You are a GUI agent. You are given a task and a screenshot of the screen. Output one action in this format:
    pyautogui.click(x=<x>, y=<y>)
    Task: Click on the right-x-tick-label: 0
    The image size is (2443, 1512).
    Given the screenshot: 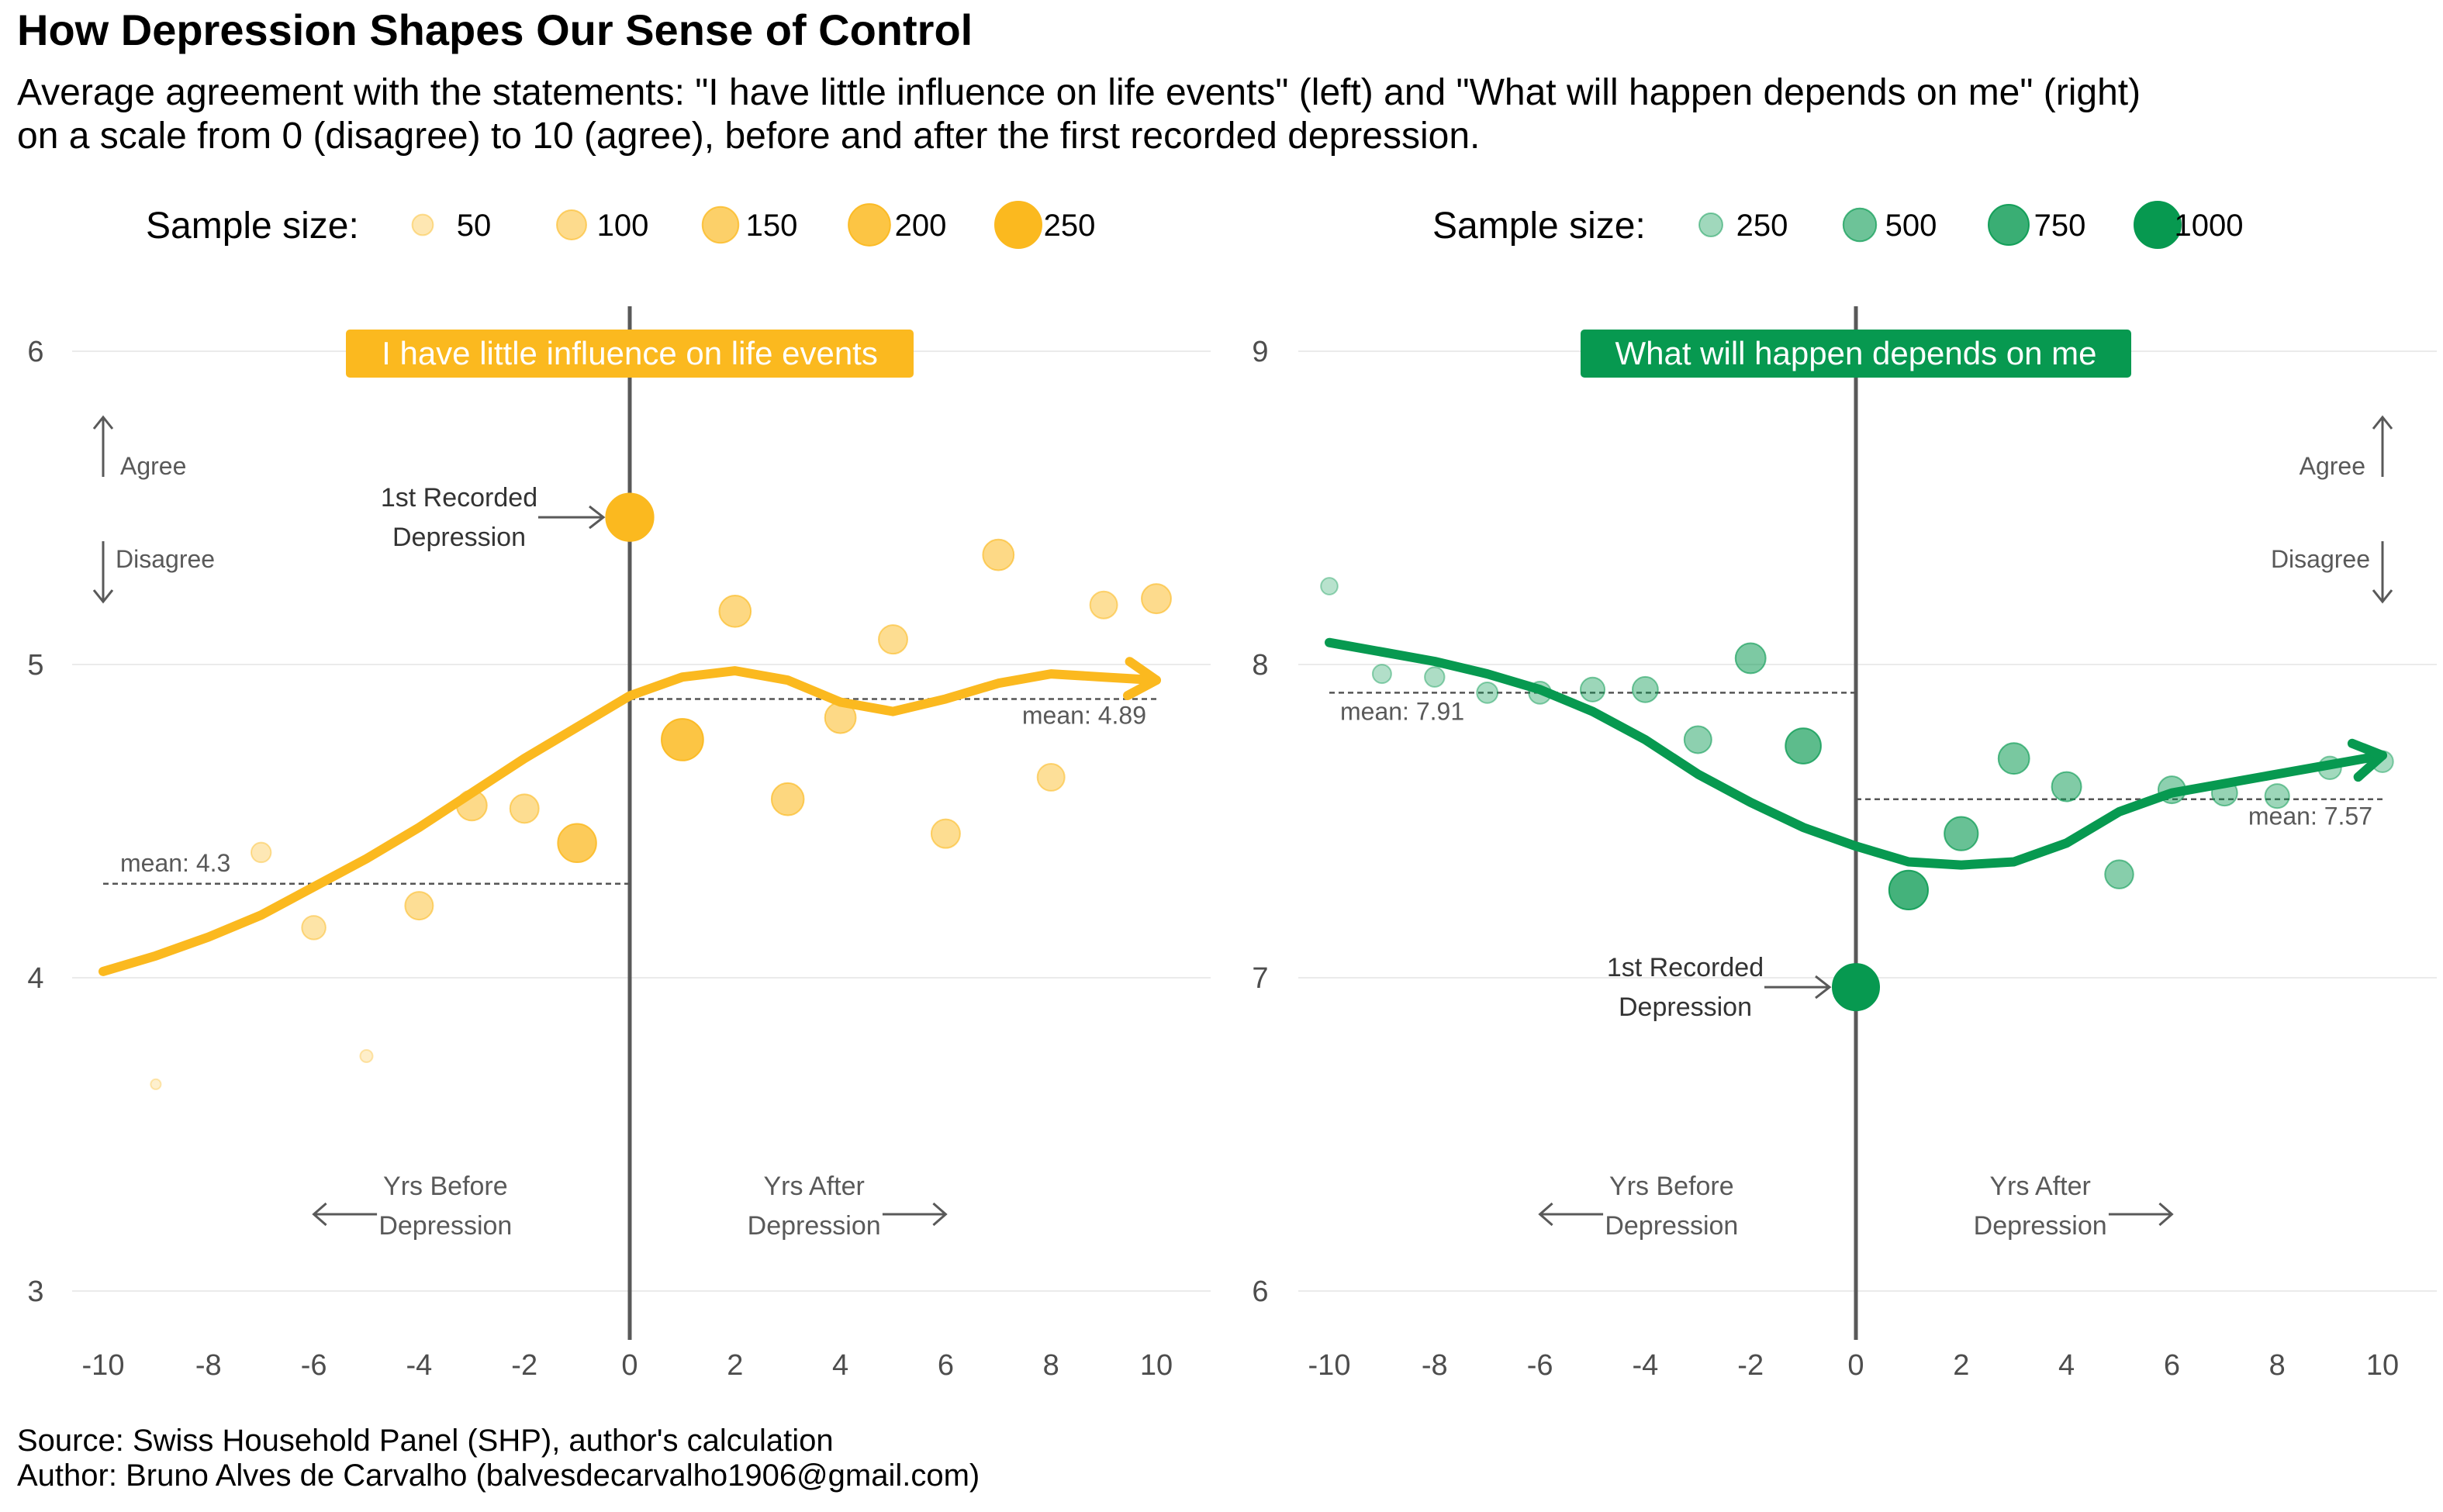 What is the action you would take?
    pyautogui.click(x=1856, y=1365)
    